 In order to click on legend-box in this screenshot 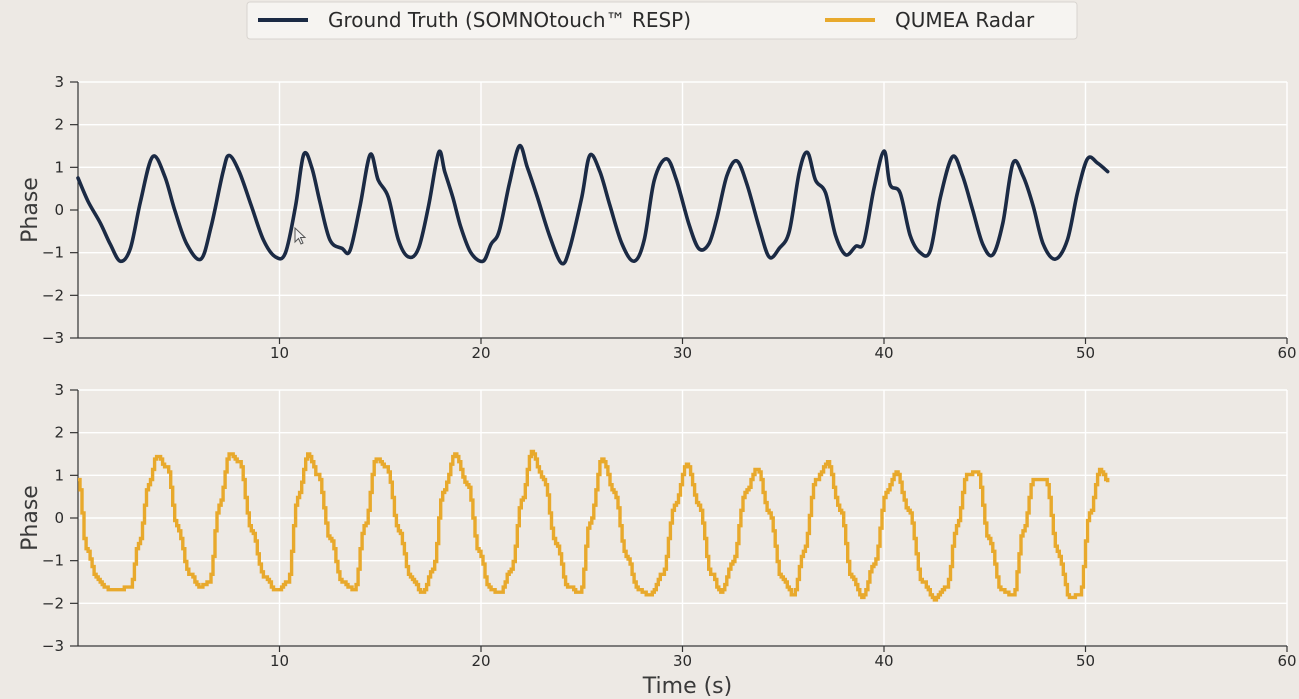, I will do `click(662, 20)`.